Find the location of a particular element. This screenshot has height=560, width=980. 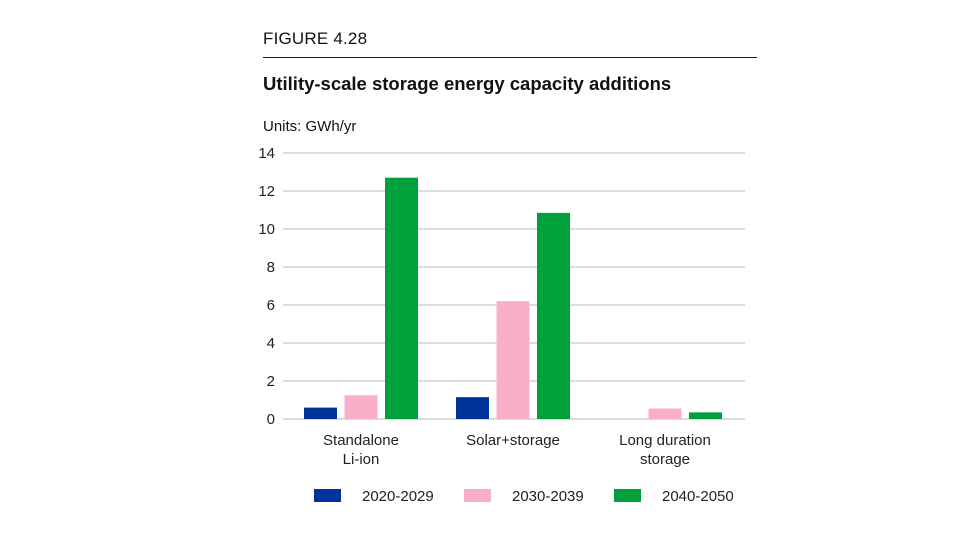

legend: 2020-2029 2030-2039 2040-2050 is located at coordinates (524, 496).